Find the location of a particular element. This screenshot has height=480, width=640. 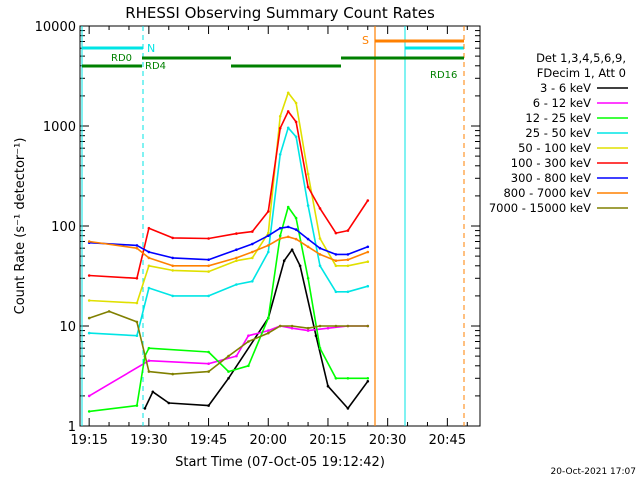

chart-title: RHESSI Observing Summary Count Rates is located at coordinates (280, 13).